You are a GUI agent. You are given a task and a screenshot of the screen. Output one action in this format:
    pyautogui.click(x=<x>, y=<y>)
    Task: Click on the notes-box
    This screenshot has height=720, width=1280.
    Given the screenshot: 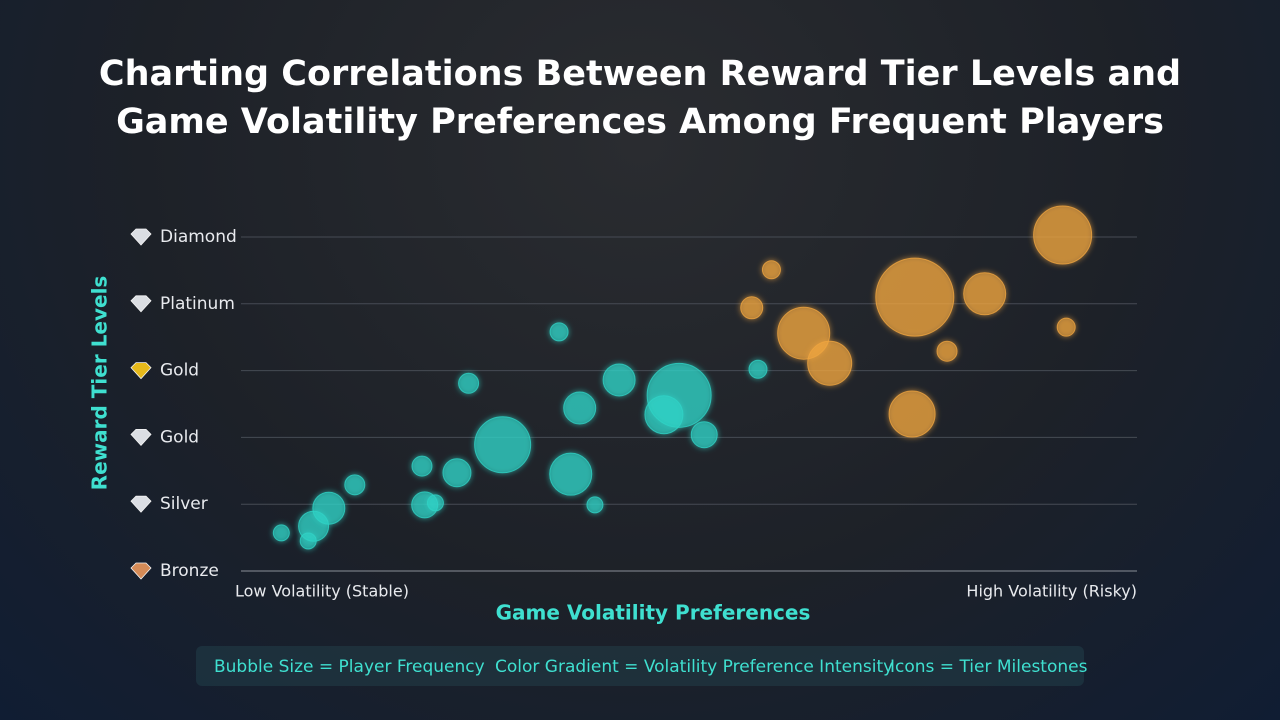 What is the action you would take?
    pyautogui.click(x=640, y=666)
    